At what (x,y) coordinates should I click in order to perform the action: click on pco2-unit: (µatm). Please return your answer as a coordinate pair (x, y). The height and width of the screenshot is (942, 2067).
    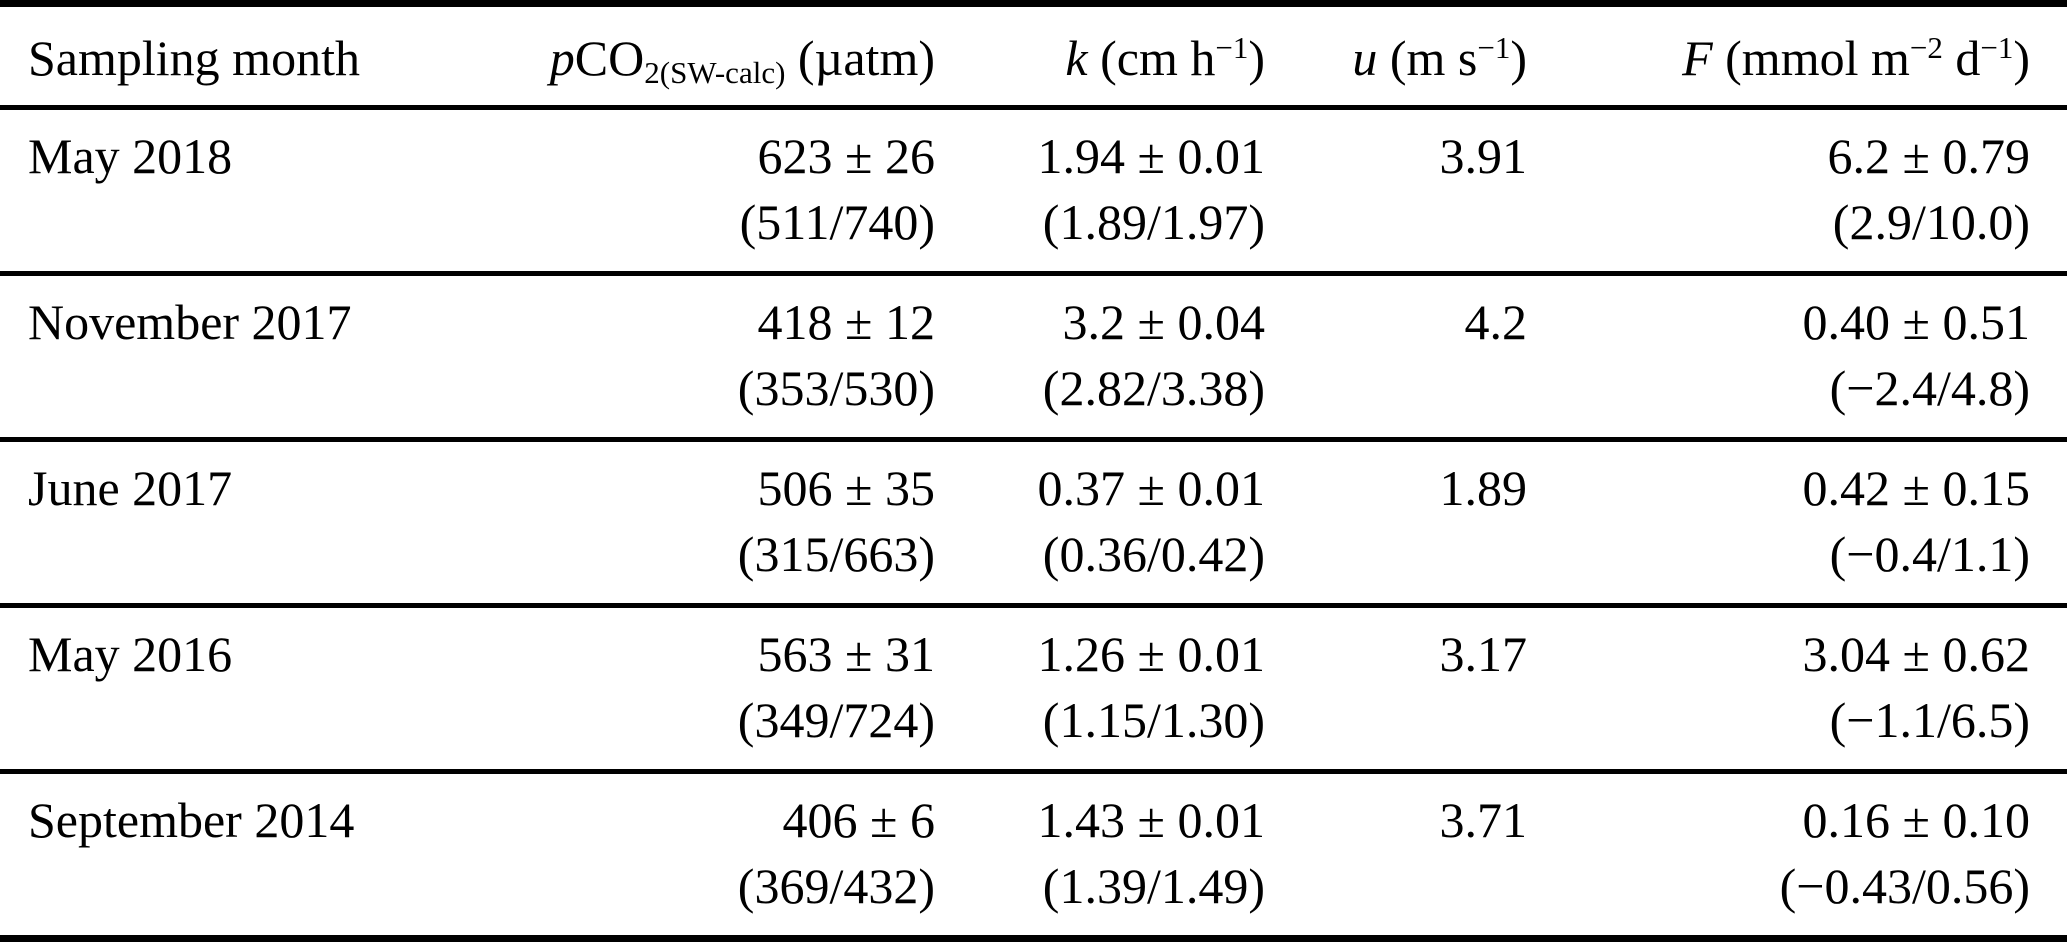
    Looking at the image, I should click on (860, 58).